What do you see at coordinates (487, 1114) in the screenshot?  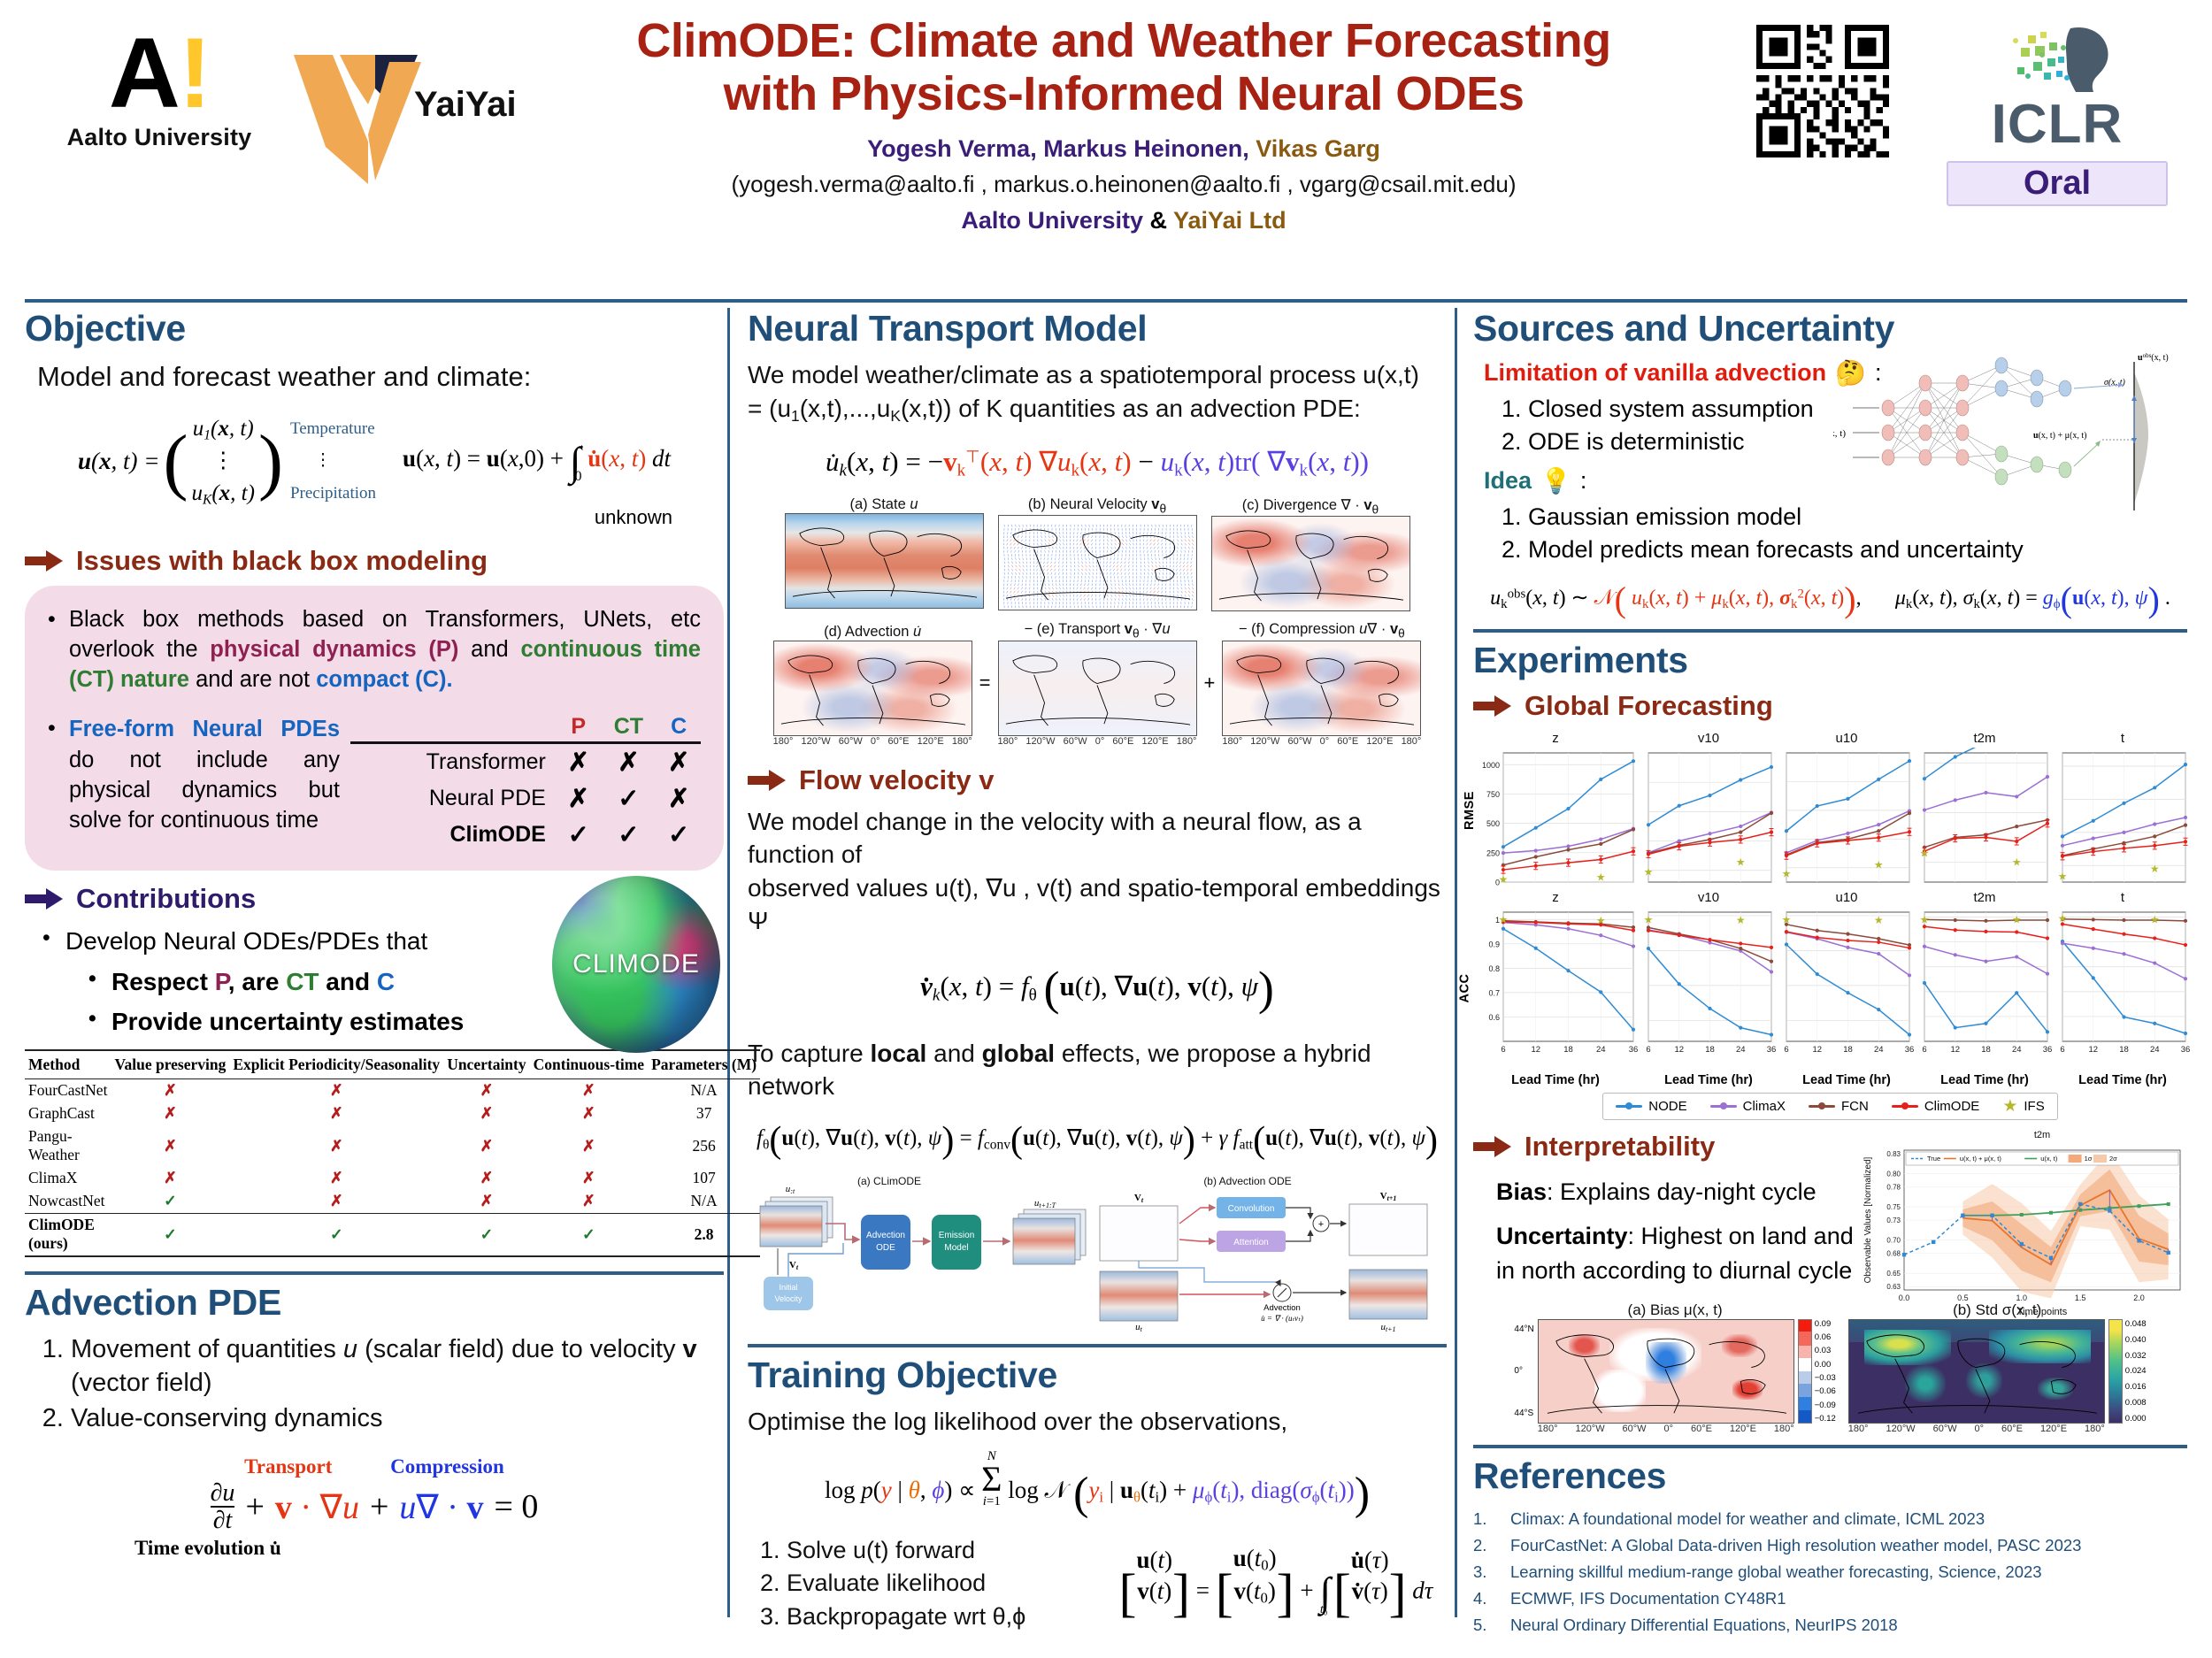 I see `mt-r1-uncert: ✗` at bounding box center [487, 1114].